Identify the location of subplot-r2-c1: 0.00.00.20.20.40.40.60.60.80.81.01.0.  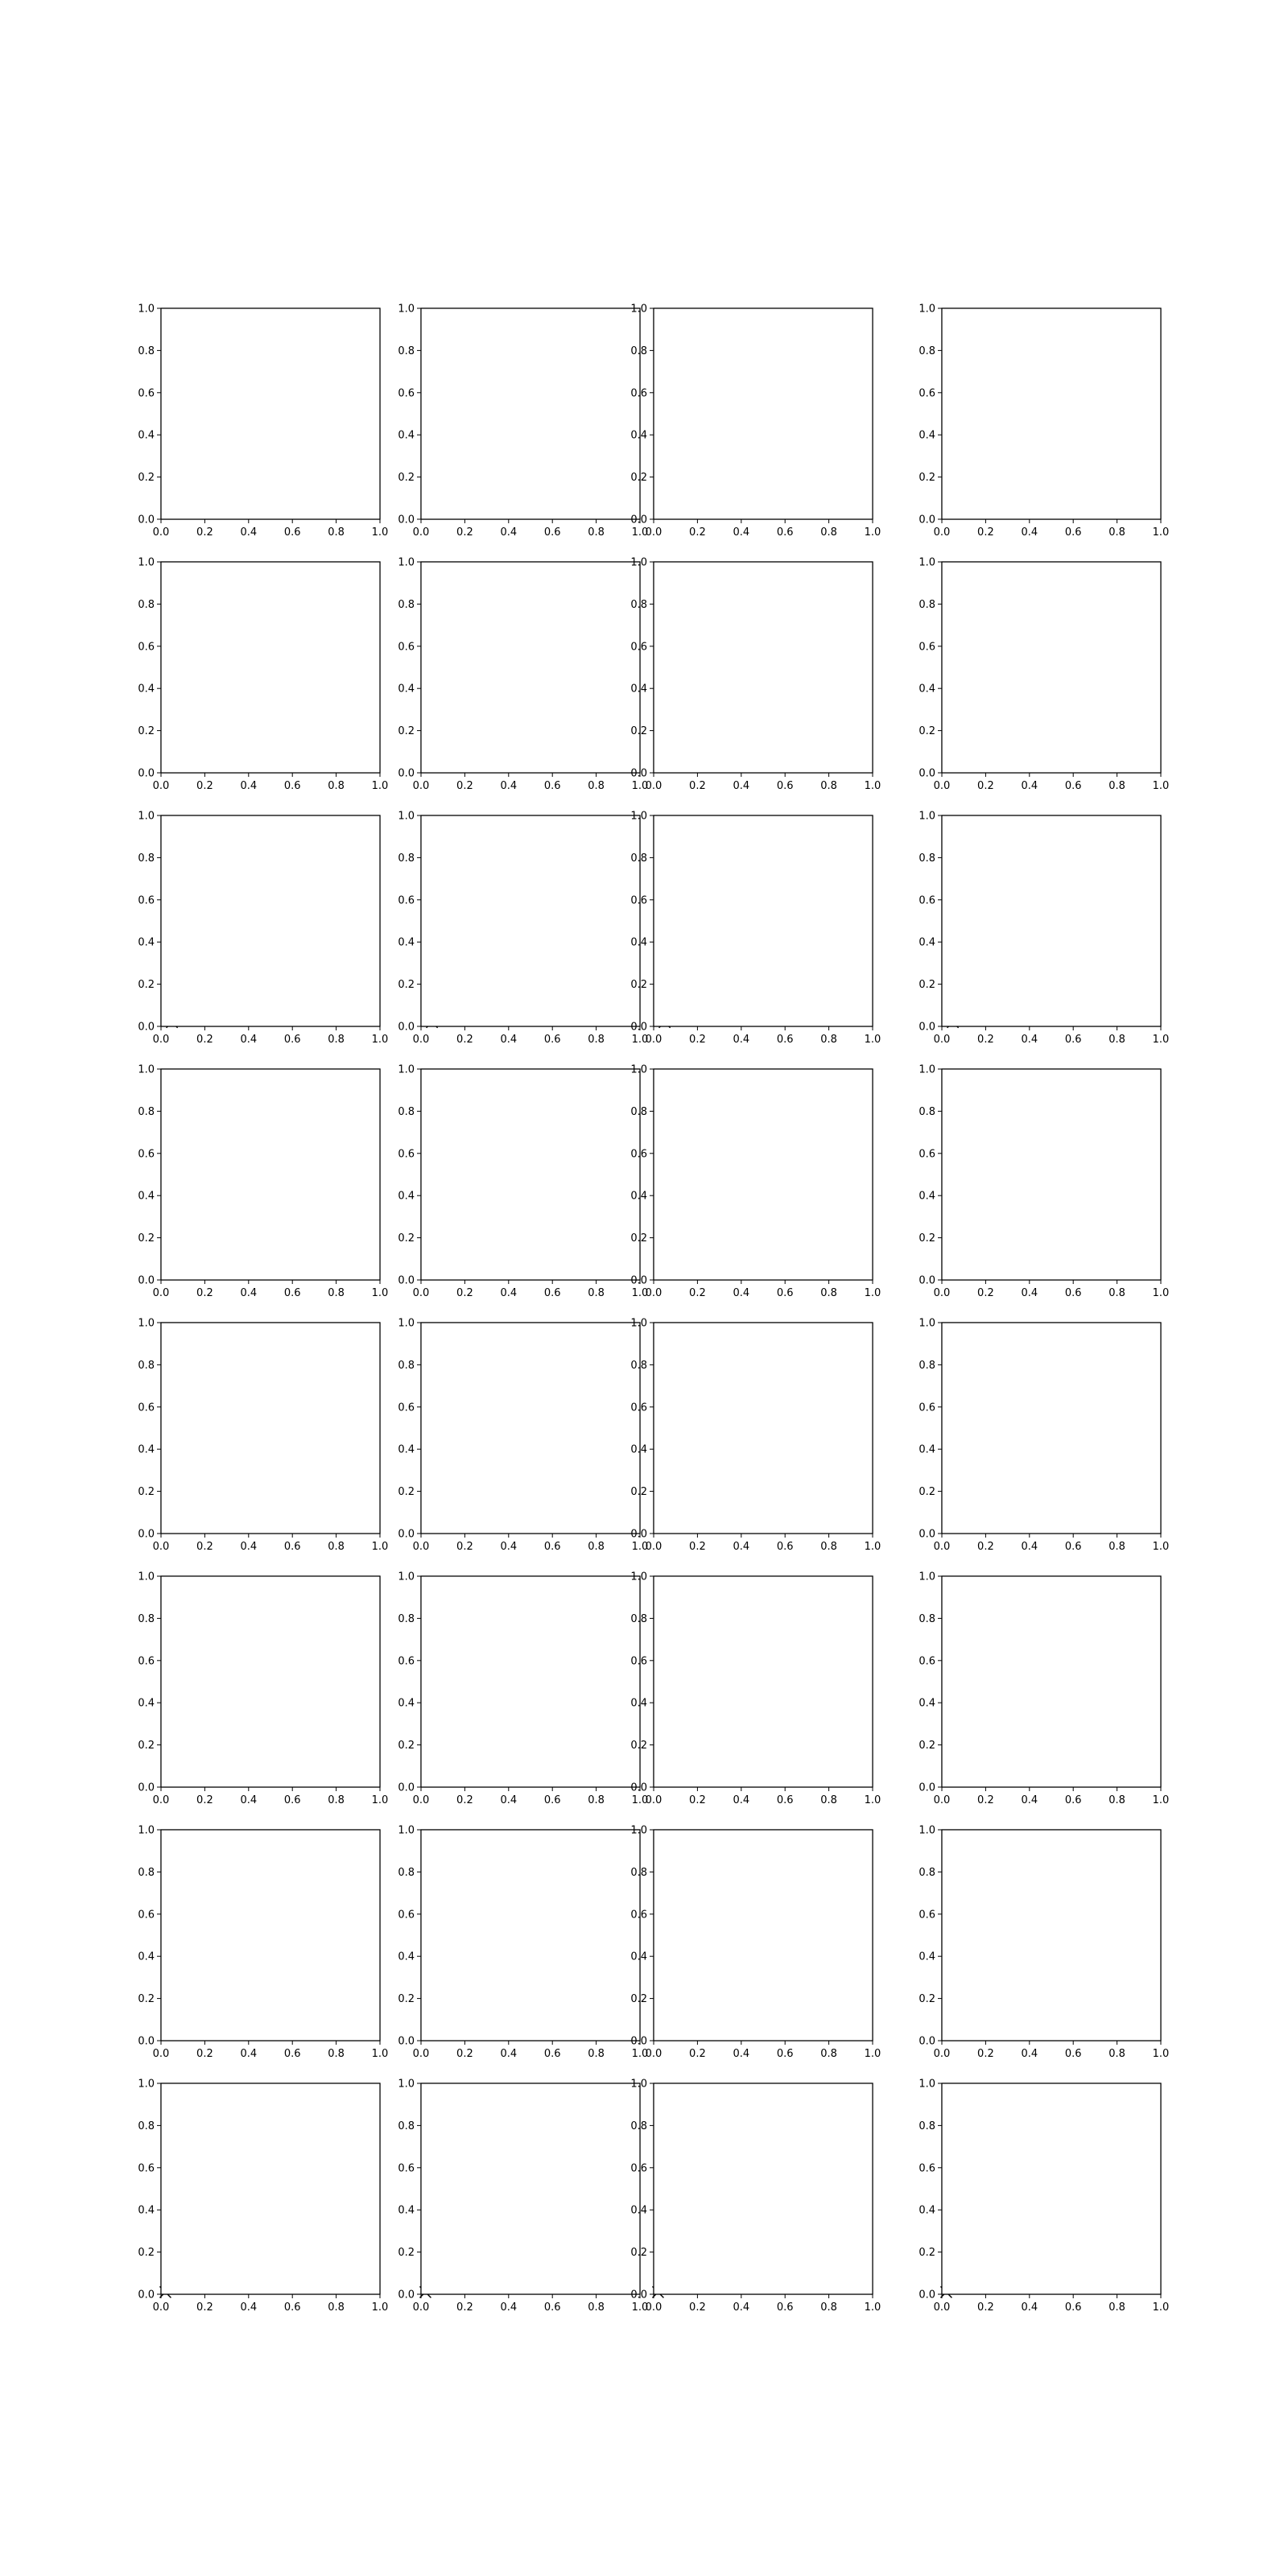
(263, 675).